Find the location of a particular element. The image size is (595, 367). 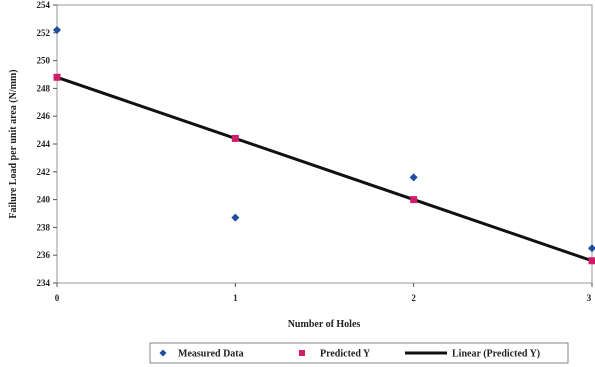

legend-label: Measured Data is located at coordinates (211, 354).